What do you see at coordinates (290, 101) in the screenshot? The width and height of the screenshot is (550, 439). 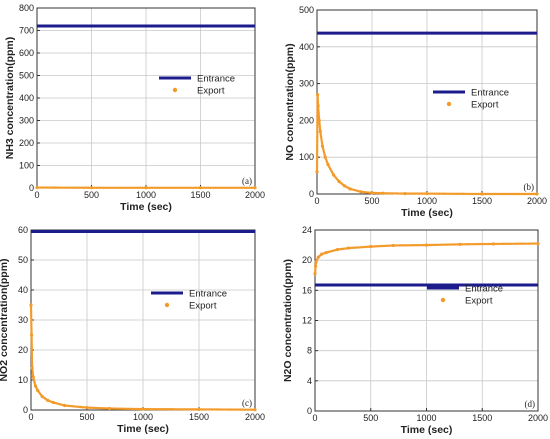 I see `y-axis-label: NO concentration(ppm)` at bounding box center [290, 101].